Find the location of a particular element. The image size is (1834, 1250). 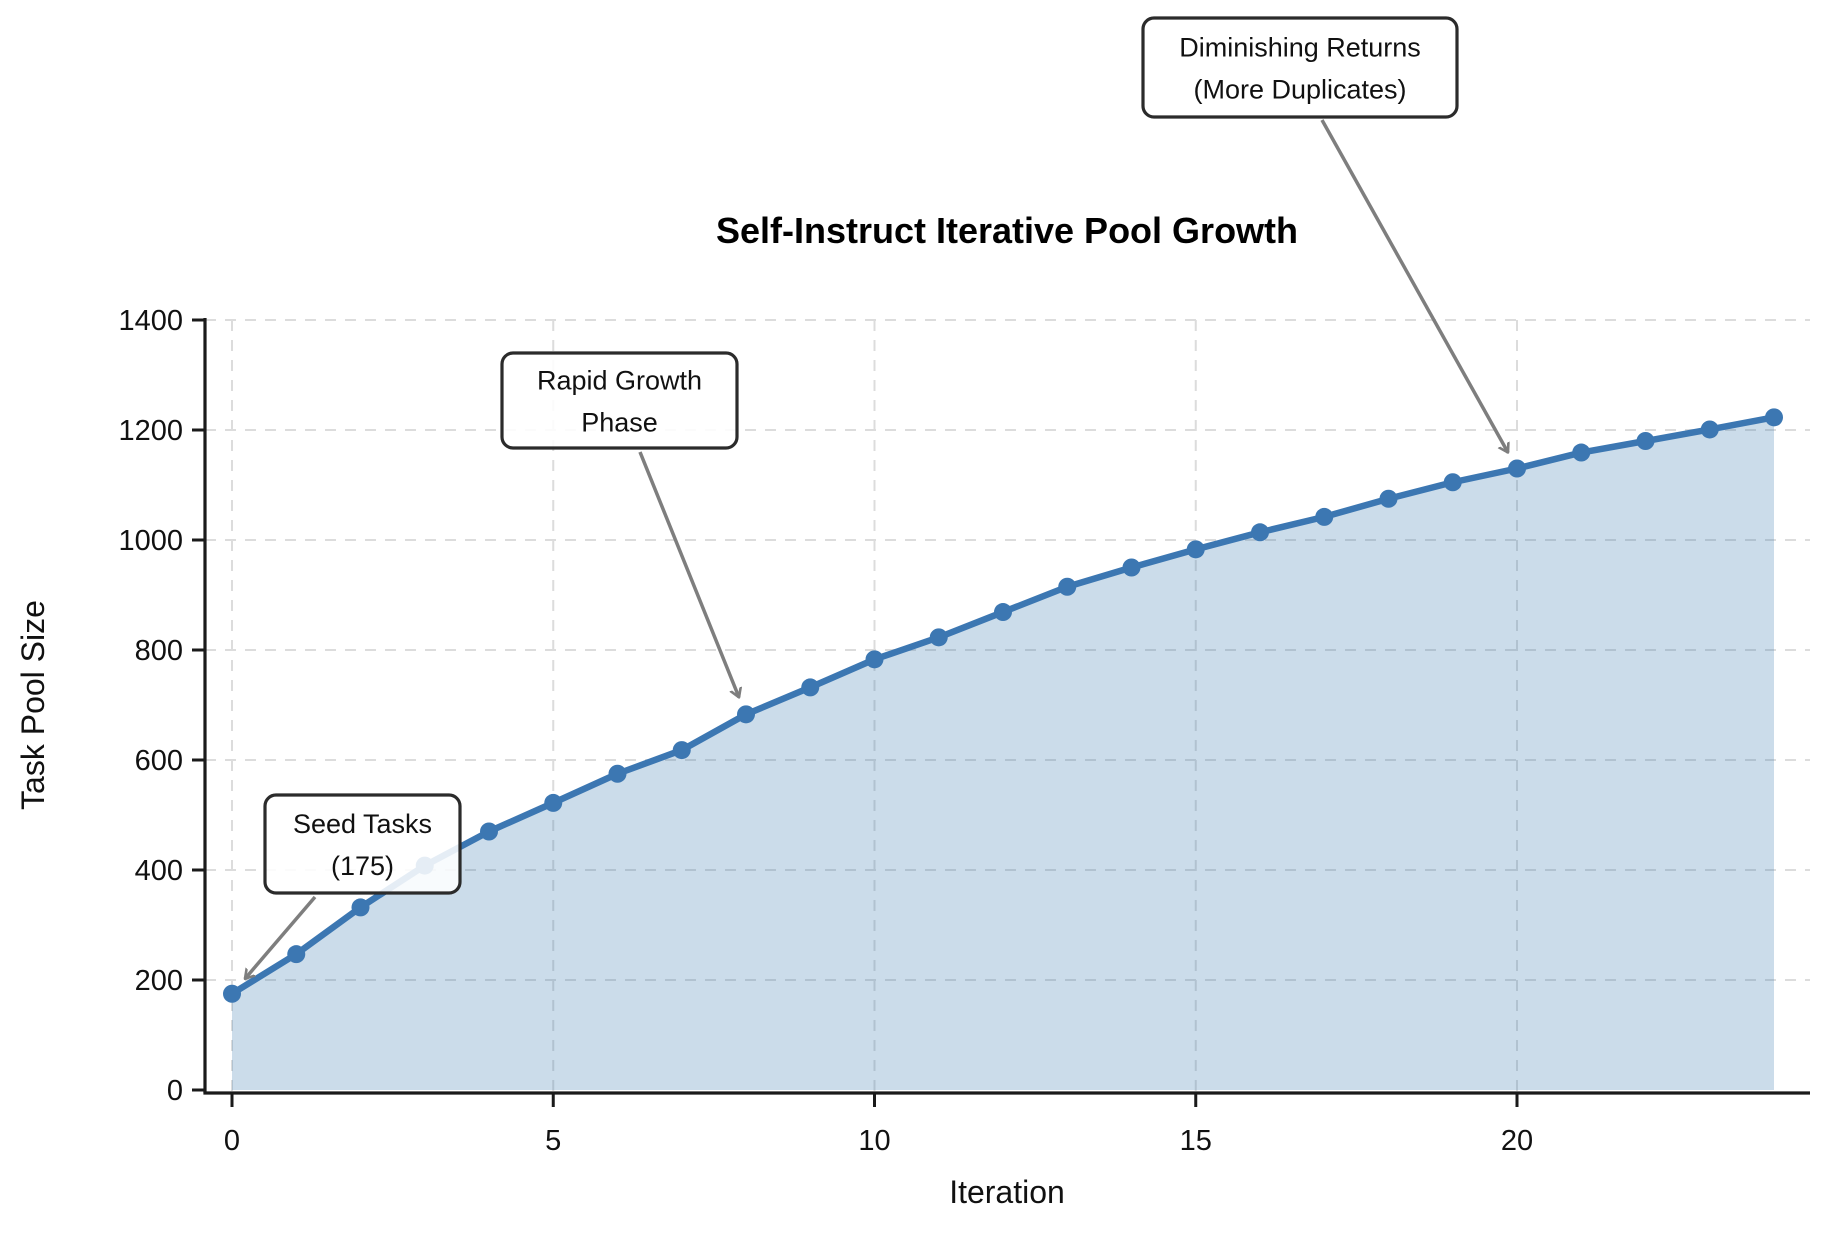

seed-tasks-label: Seed Tasks is located at coordinates (362, 824).